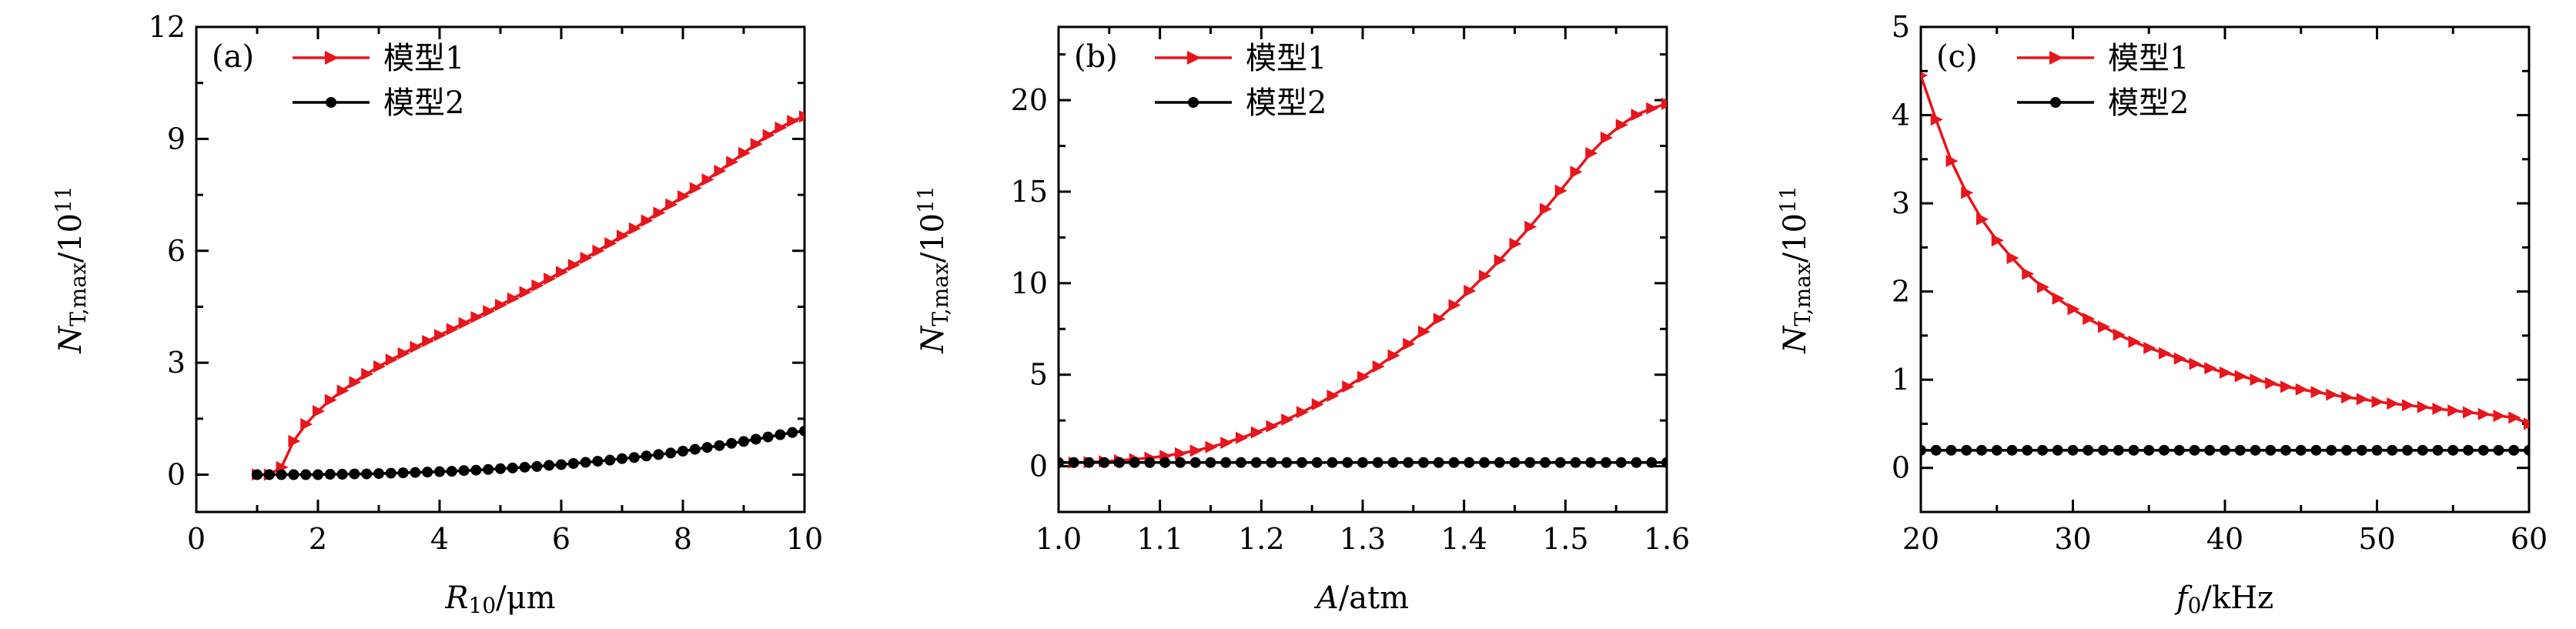 The height and width of the screenshot is (629, 2576). What do you see at coordinates (440, 539) in the screenshot?
I see `x-tick-label: 4` at bounding box center [440, 539].